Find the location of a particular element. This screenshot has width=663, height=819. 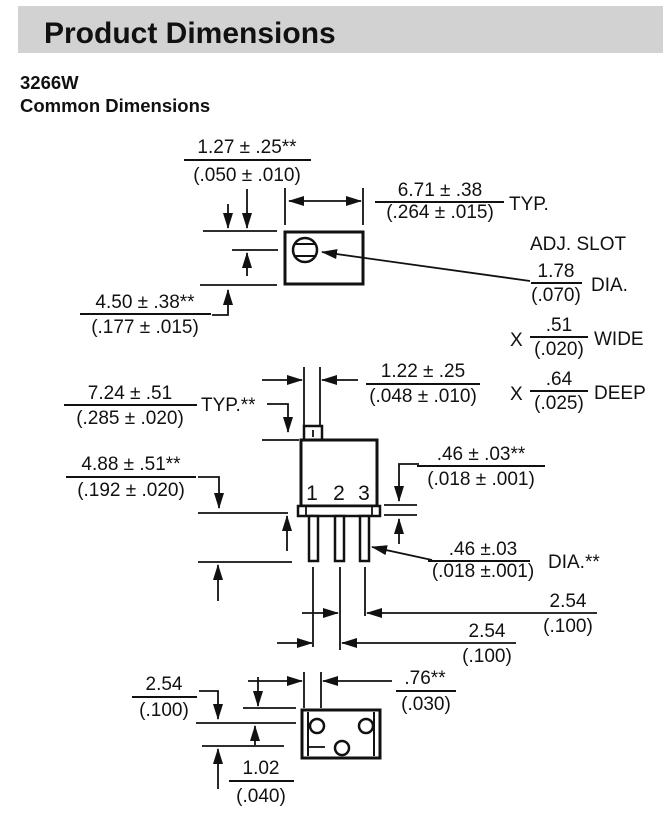

dim-mm: 6.71 ± .38 is located at coordinates (440, 190).